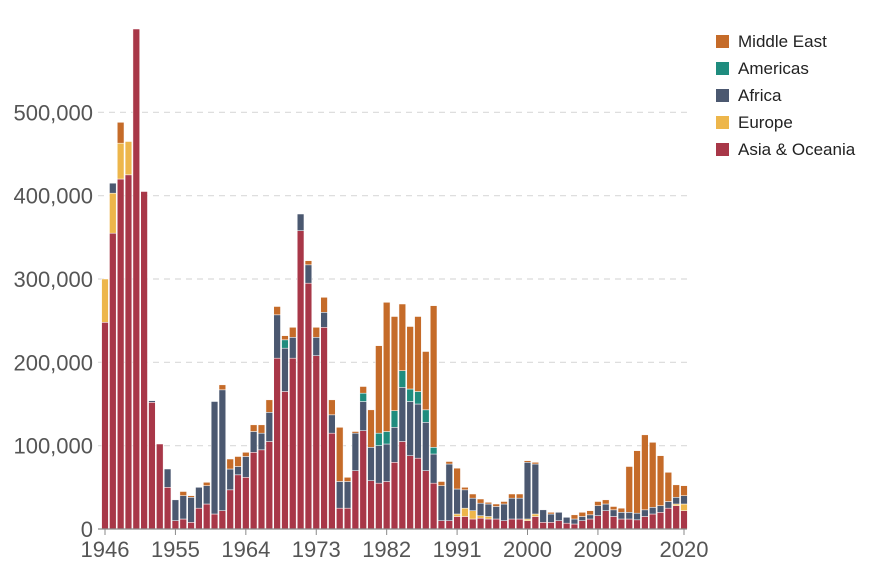  Describe the element at coordinates (488, 524) in the screenshot. I see `bar-asia-oceania-1995` at that location.